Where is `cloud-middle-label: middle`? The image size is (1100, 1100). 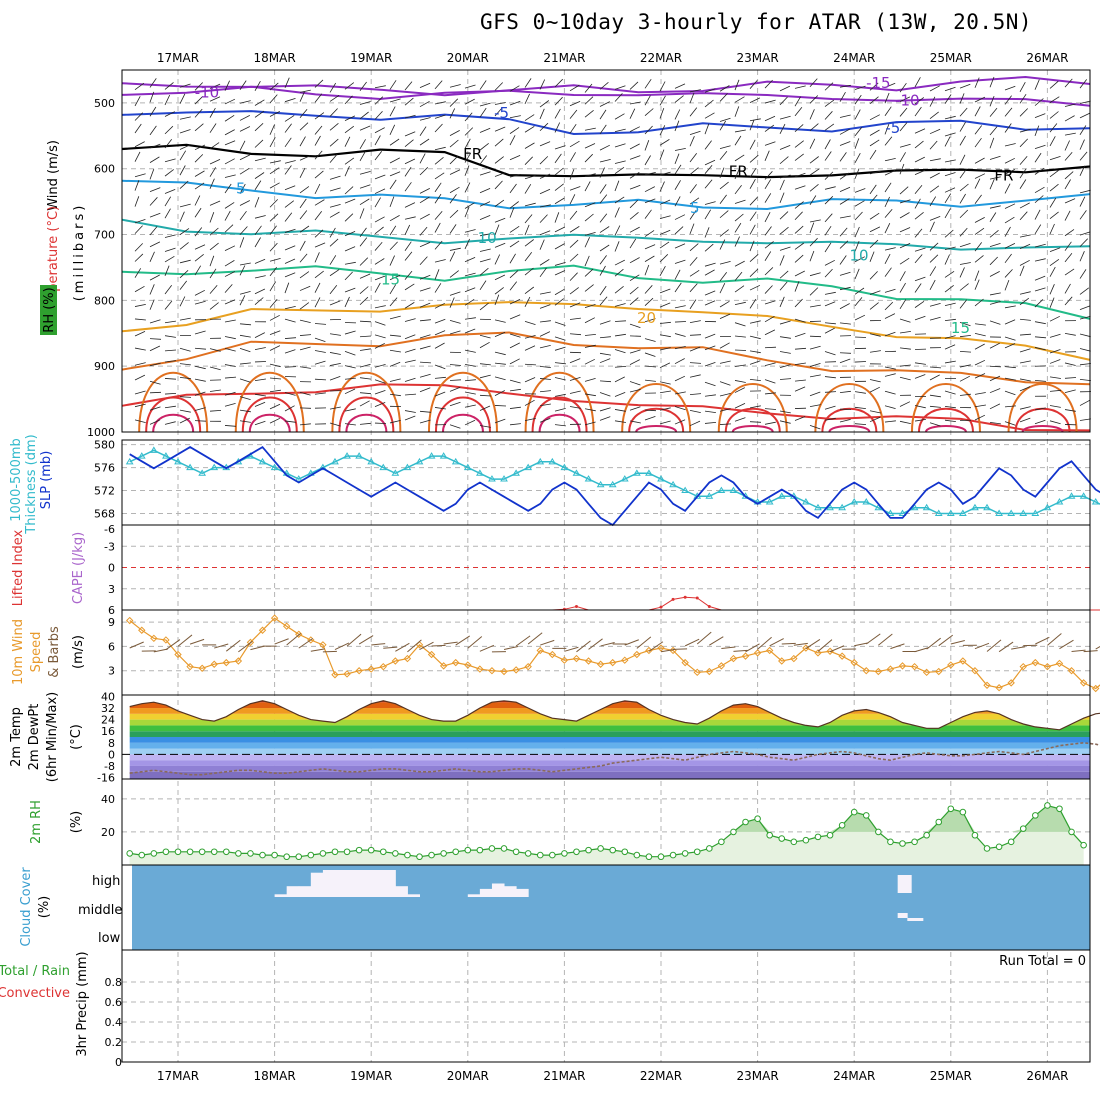 cloud-middle-label: middle is located at coordinates (100, 910).